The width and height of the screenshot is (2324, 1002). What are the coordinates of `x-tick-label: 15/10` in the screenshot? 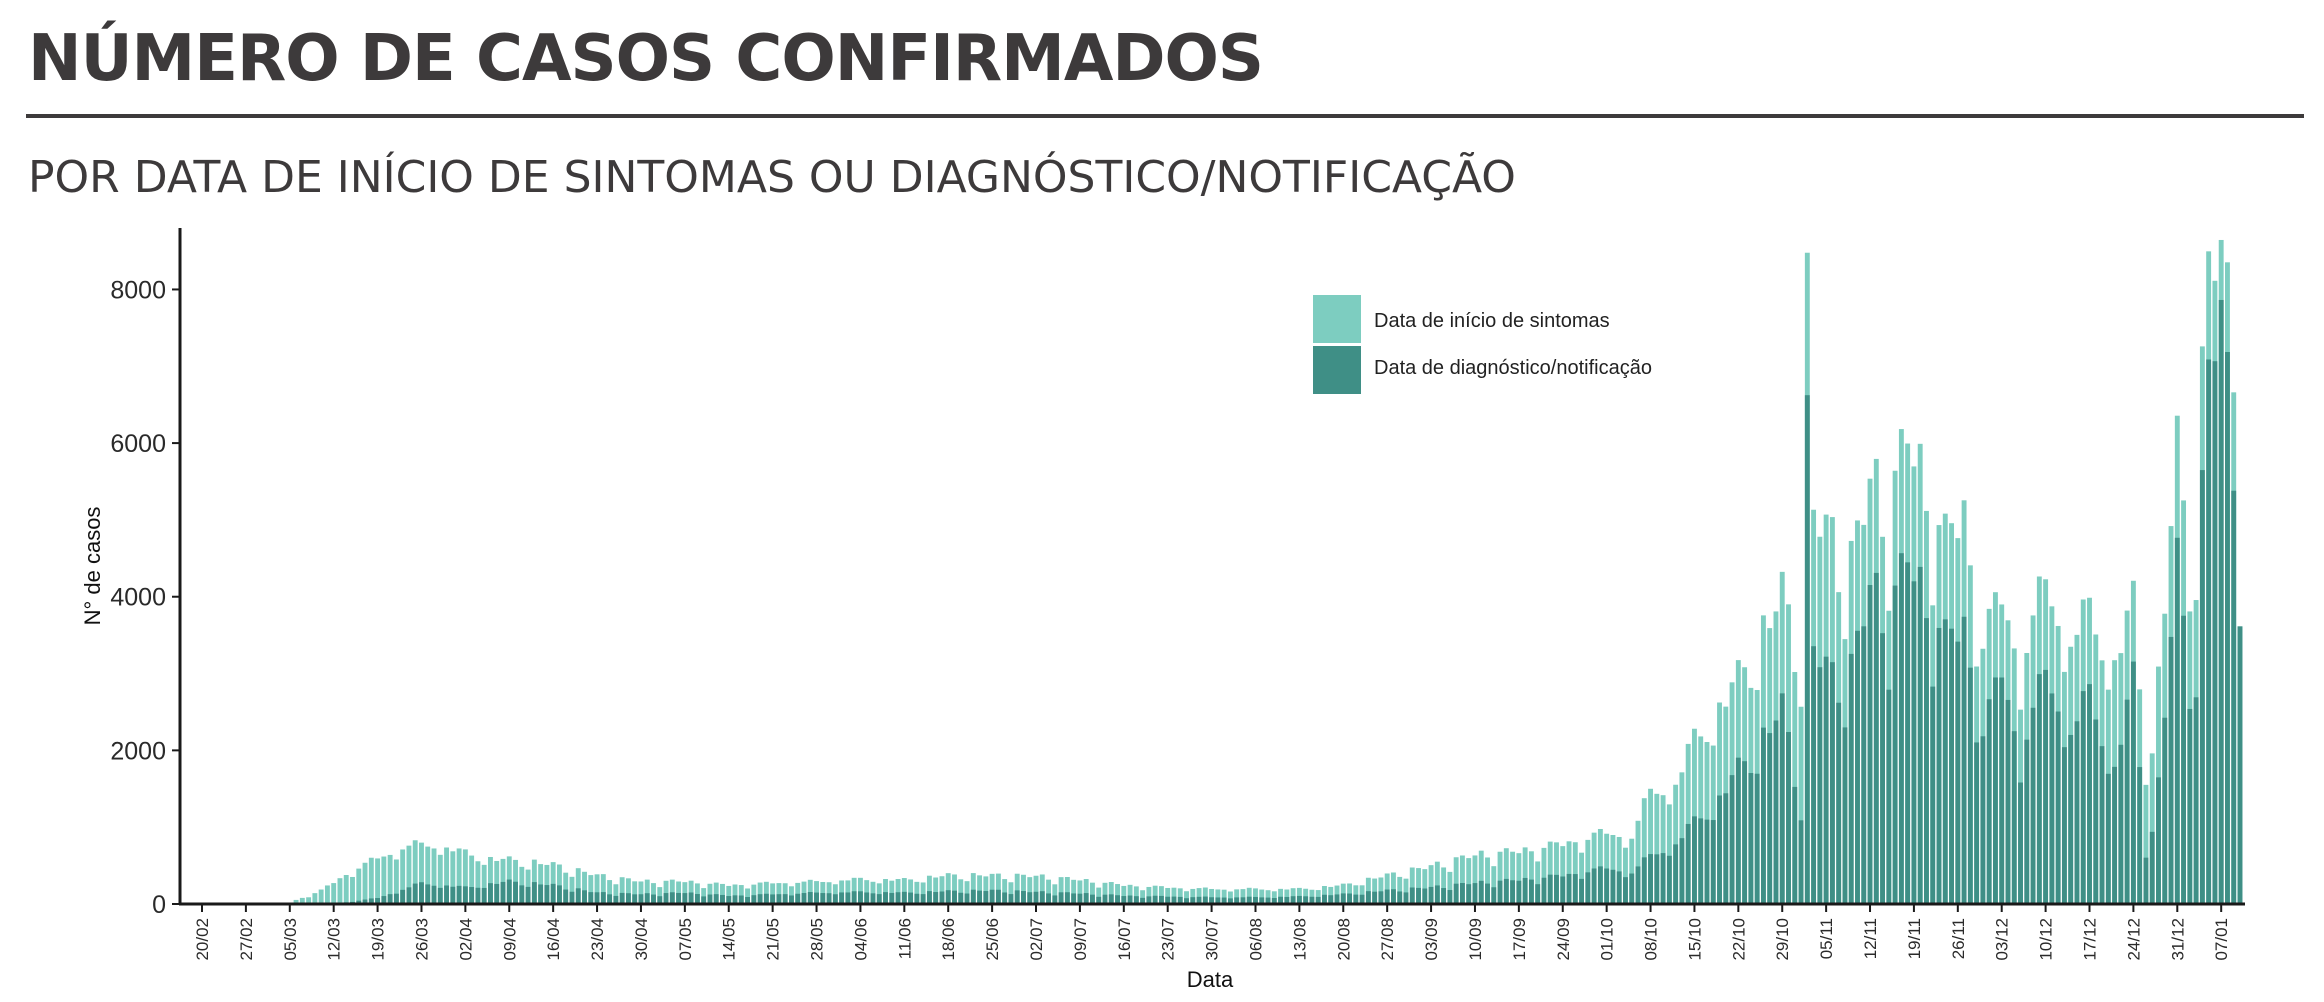 It's located at (1694, 939).